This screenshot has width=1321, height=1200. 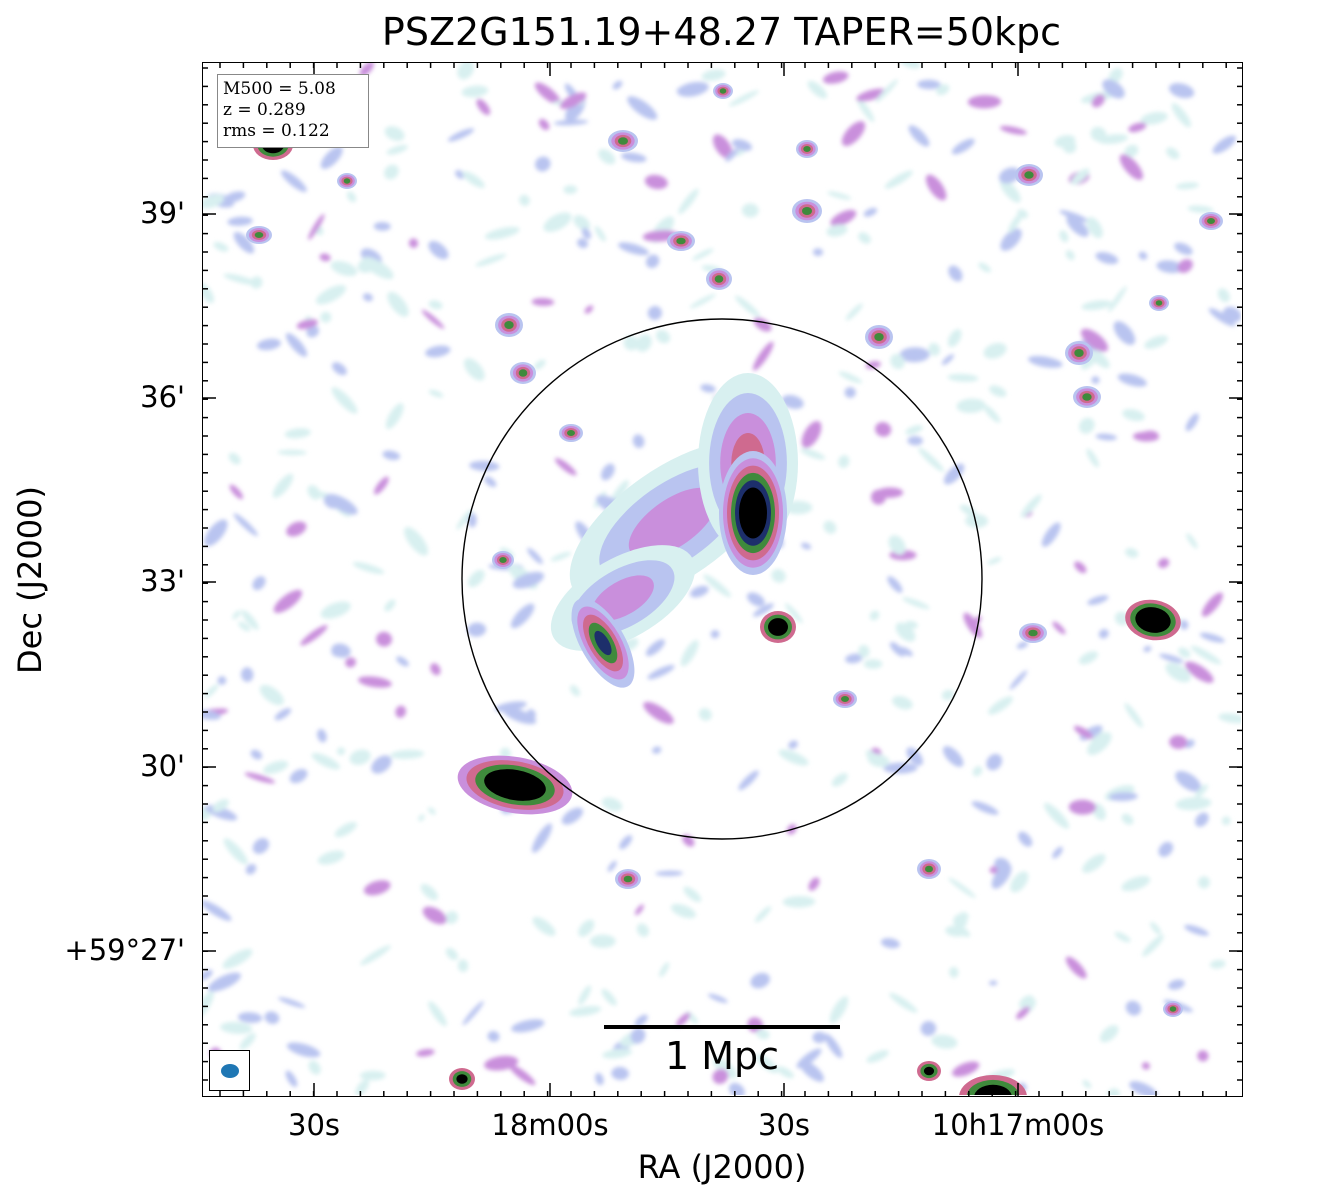 What do you see at coordinates (162, 397) in the screenshot?
I see `y-tick-label: 36'` at bounding box center [162, 397].